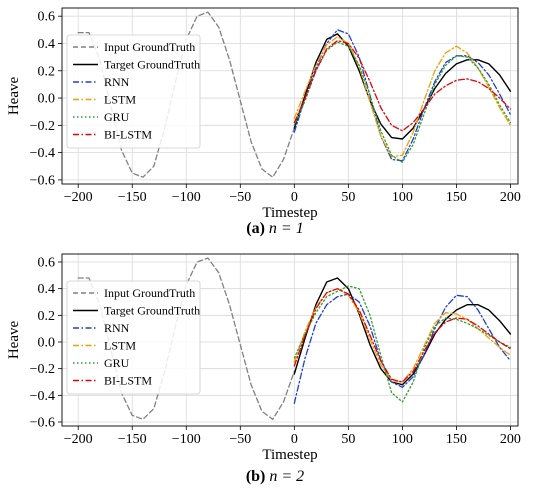  I want to click on series-line-target-groundtruth, so click(402, 86).